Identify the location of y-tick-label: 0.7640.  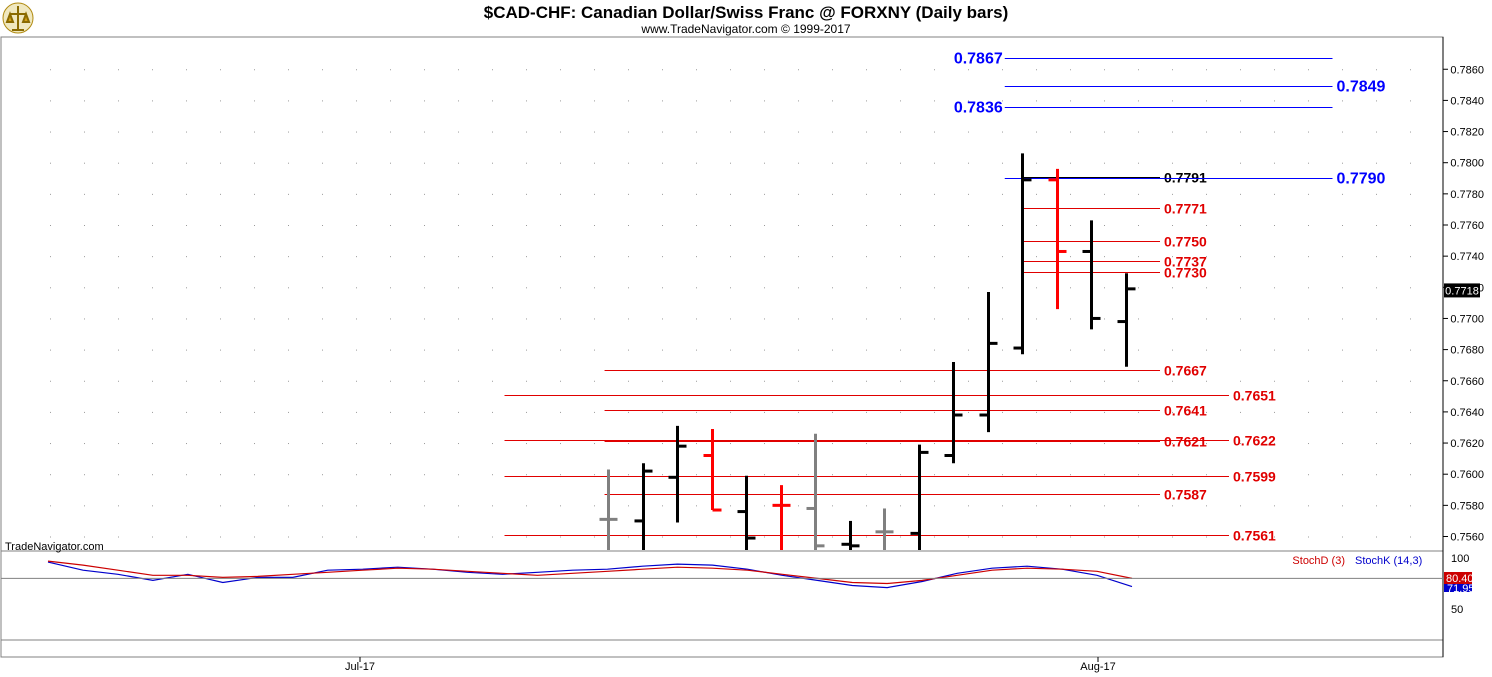
(1467, 413).